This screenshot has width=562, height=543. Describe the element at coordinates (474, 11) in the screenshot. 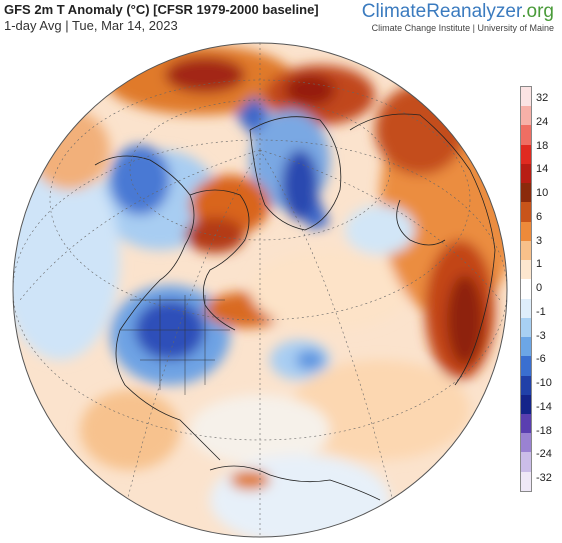

I see `brand-name-part2: Reanalyzer` at that location.